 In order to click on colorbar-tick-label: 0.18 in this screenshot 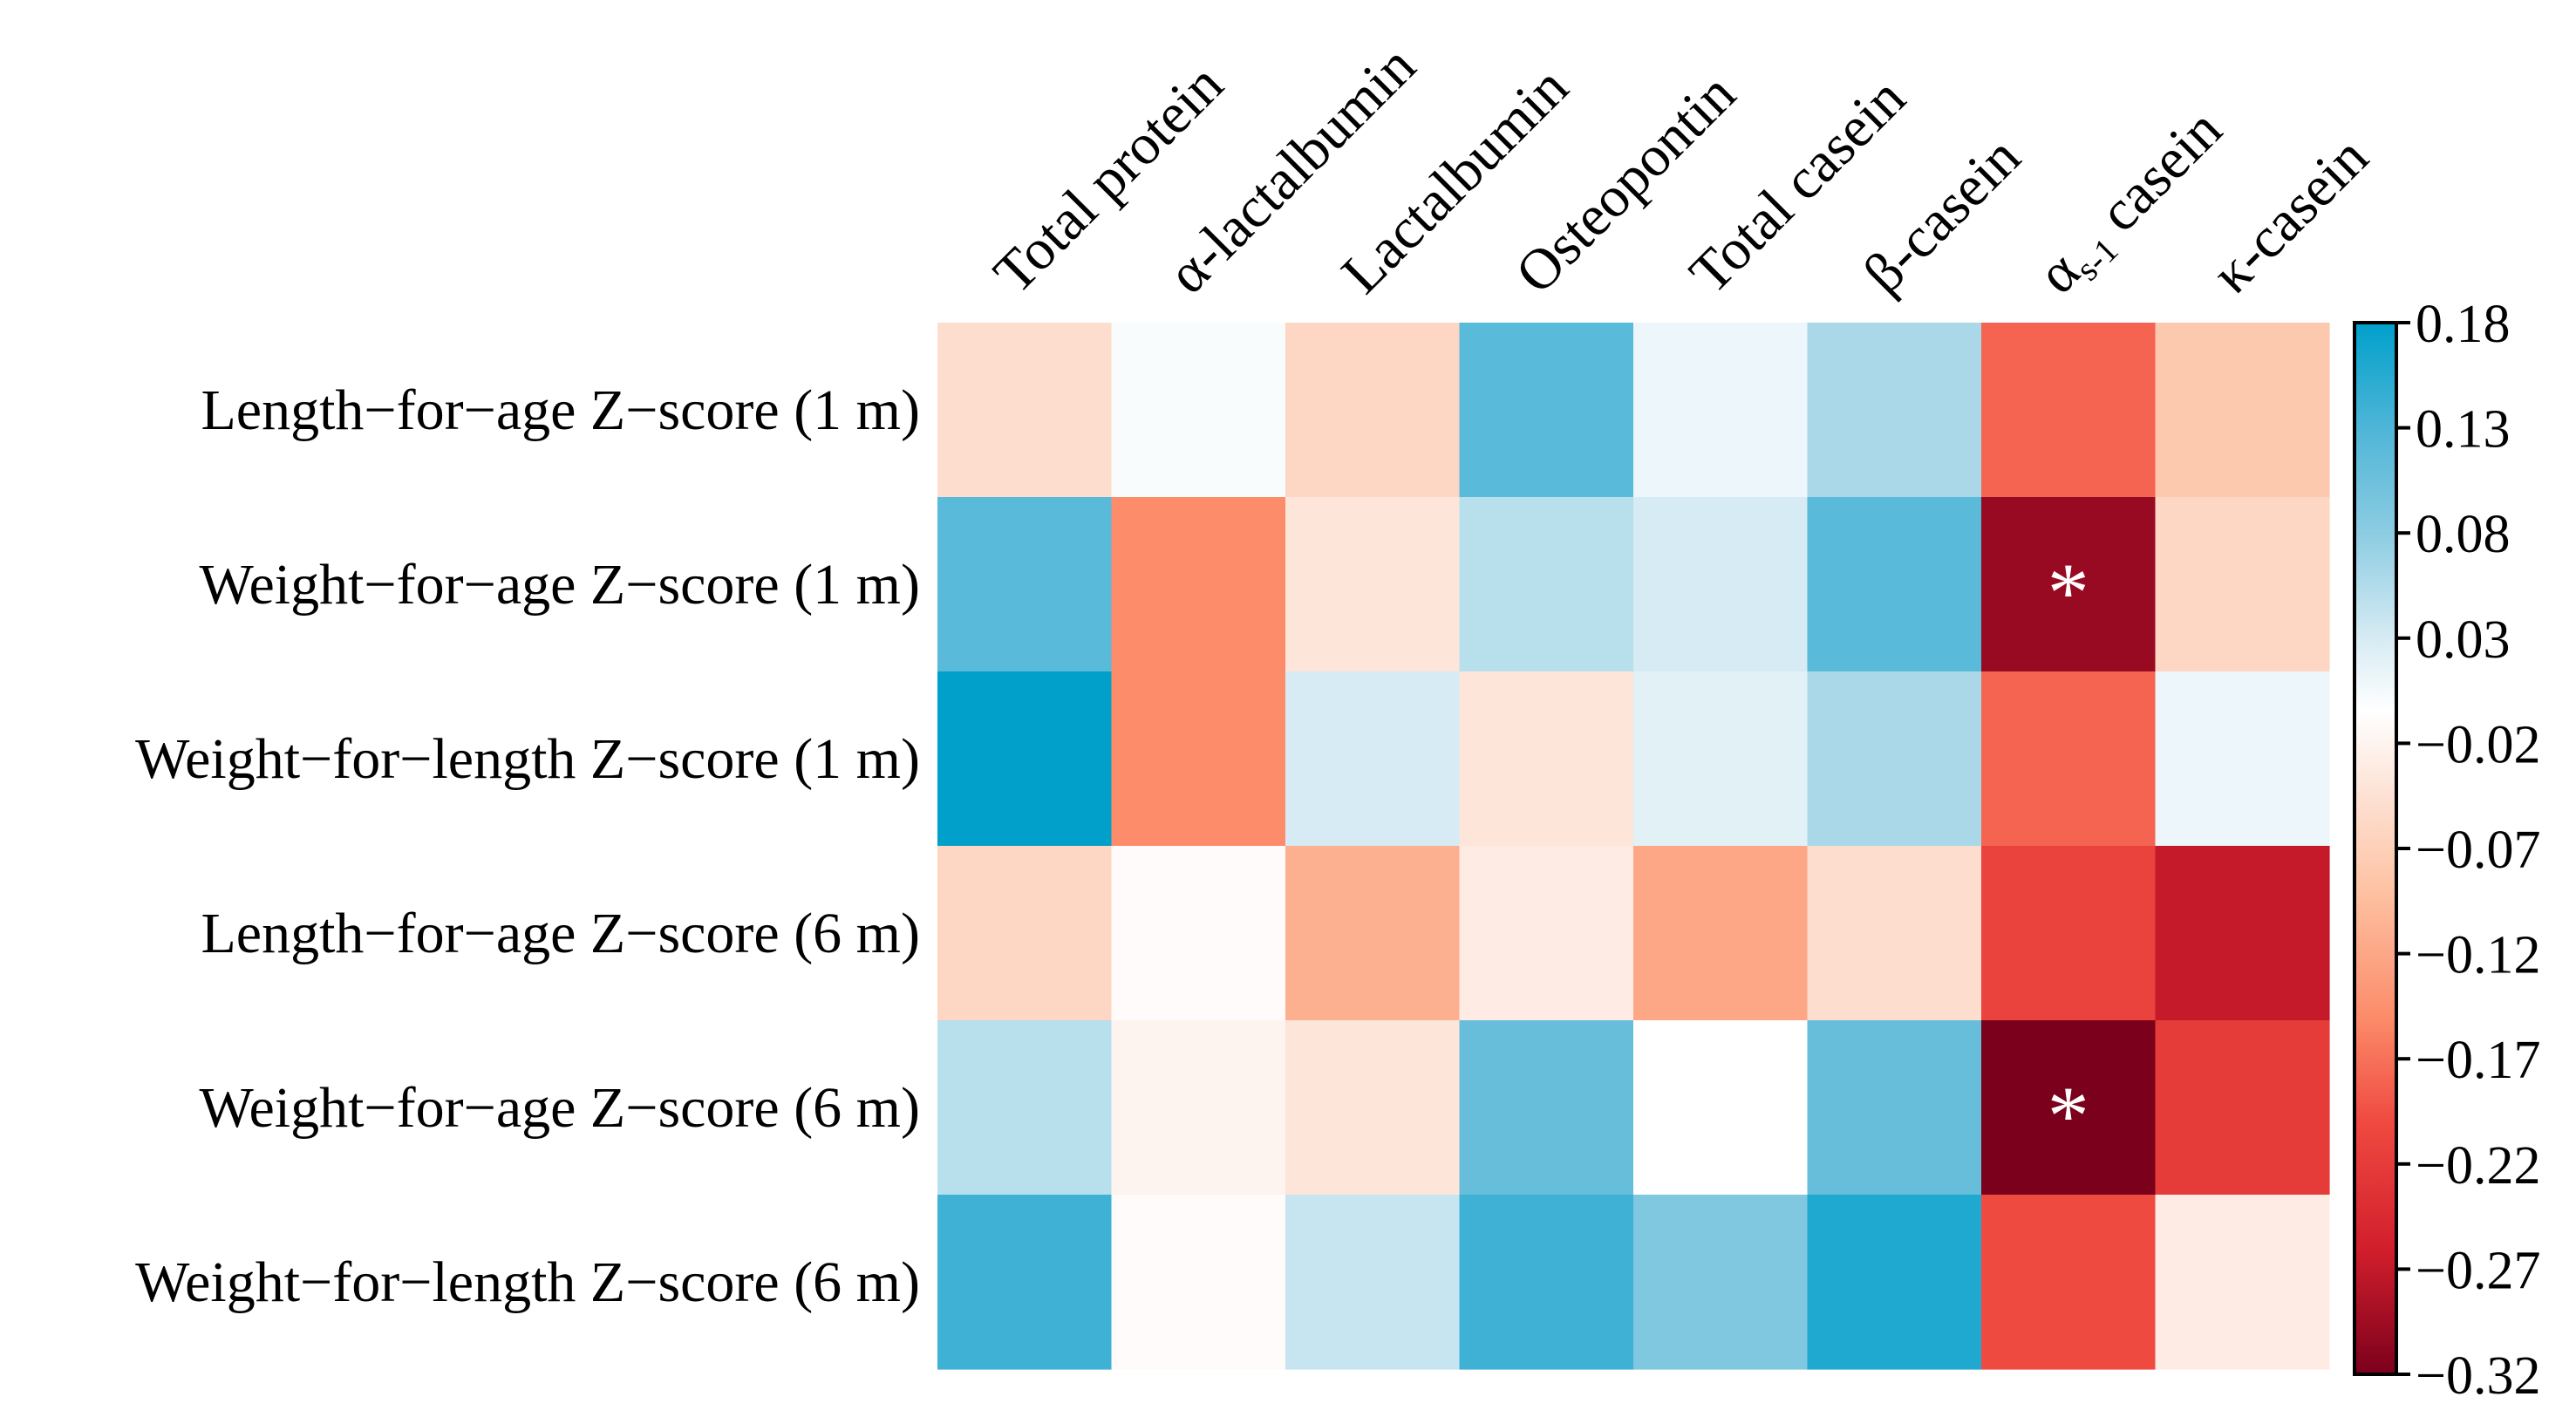, I will do `click(2463, 325)`.